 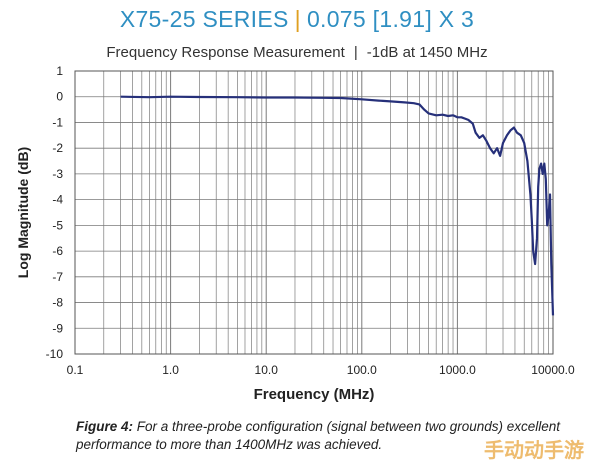 What do you see at coordinates (57, 122) in the screenshot?
I see `y-tick-label: -1` at bounding box center [57, 122].